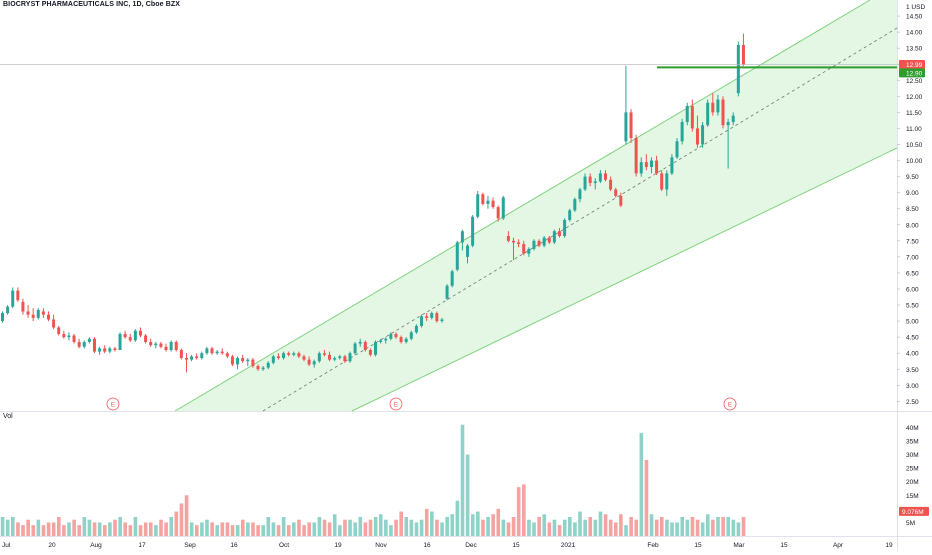  Describe the element at coordinates (912, 482) in the screenshot. I see `volume-tick-label: 20M` at that location.